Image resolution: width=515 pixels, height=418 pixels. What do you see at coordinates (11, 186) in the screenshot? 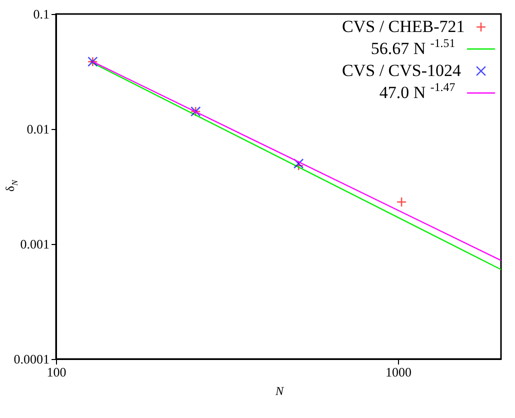
I see `y-axis-title: δN` at bounding box center [11, 186].